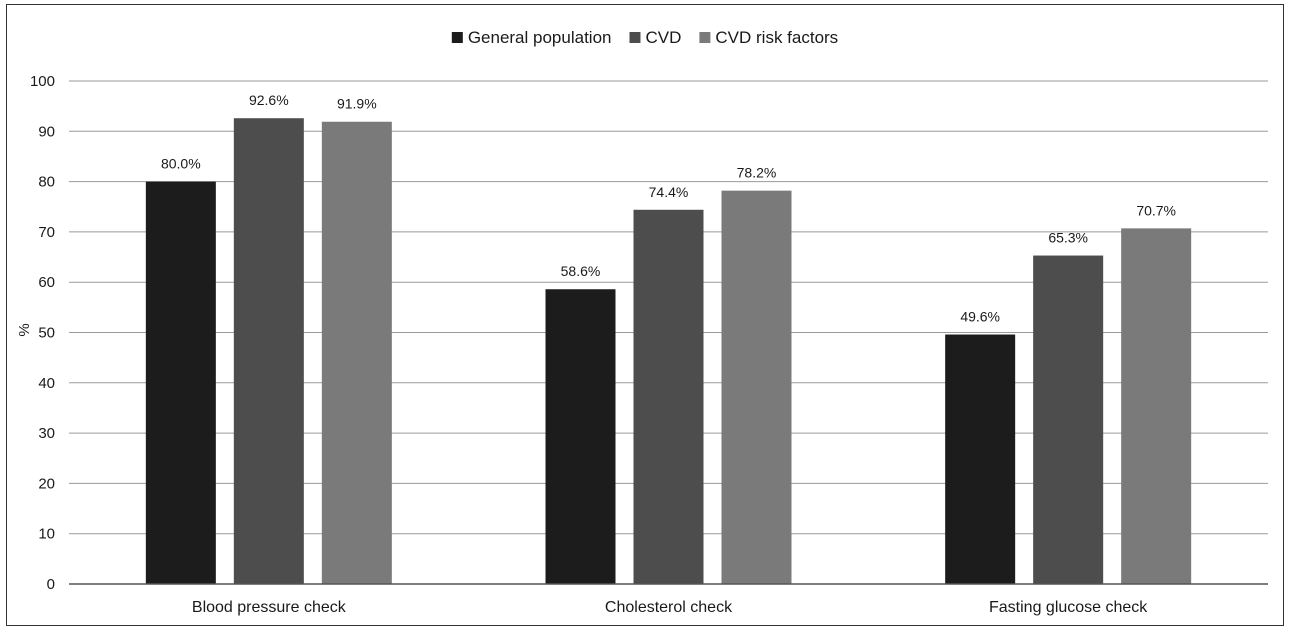  Describe the element at coordinates (581, 271) in the screenshot. I see `data-label: 58.6%` at that location.